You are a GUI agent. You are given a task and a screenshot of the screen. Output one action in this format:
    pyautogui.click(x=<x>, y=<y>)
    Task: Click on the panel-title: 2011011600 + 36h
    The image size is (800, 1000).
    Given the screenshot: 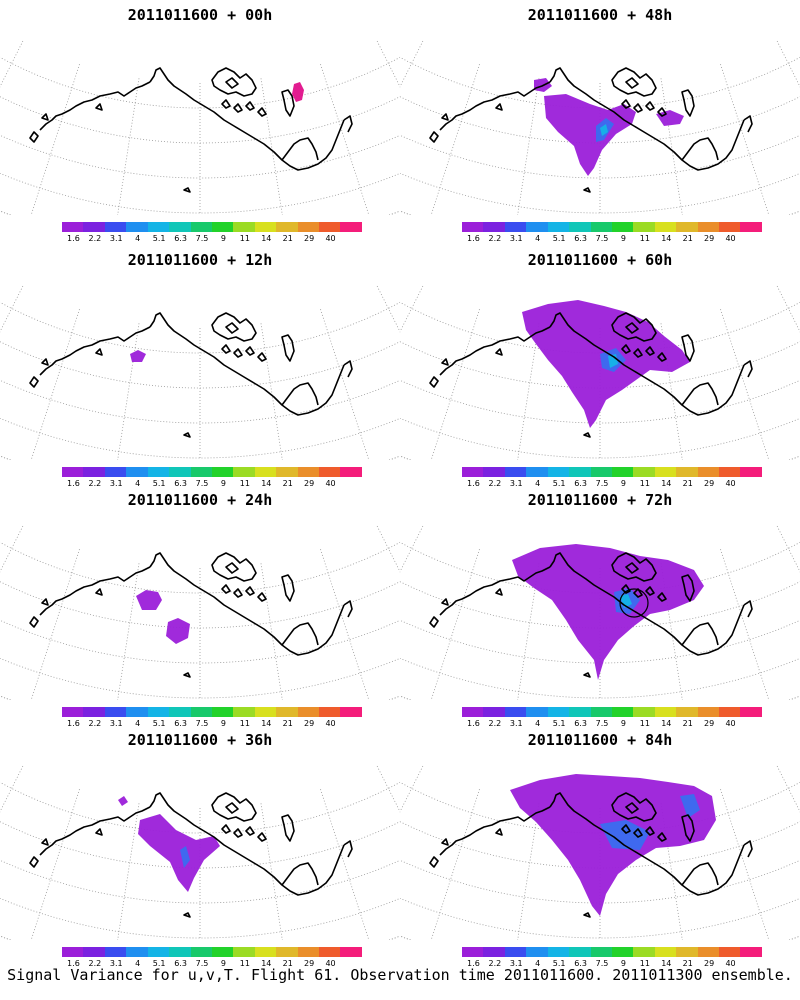 What is the action you would take?
    pyautogui.click(x=200, y=740)
    